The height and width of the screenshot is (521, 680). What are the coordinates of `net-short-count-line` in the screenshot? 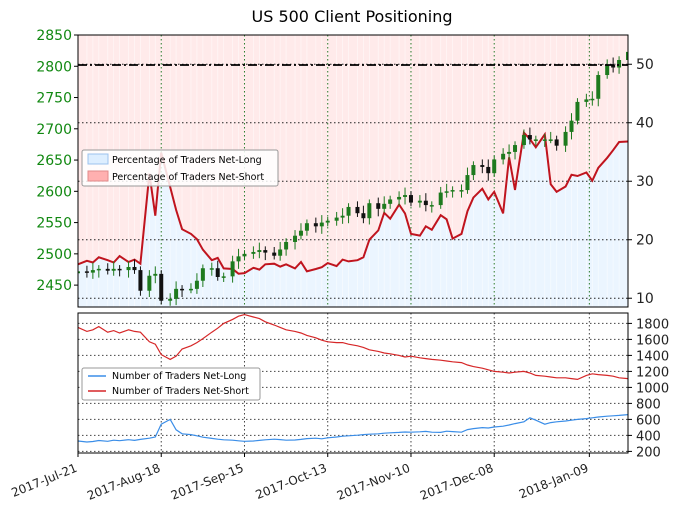 It's located at (353, 347).